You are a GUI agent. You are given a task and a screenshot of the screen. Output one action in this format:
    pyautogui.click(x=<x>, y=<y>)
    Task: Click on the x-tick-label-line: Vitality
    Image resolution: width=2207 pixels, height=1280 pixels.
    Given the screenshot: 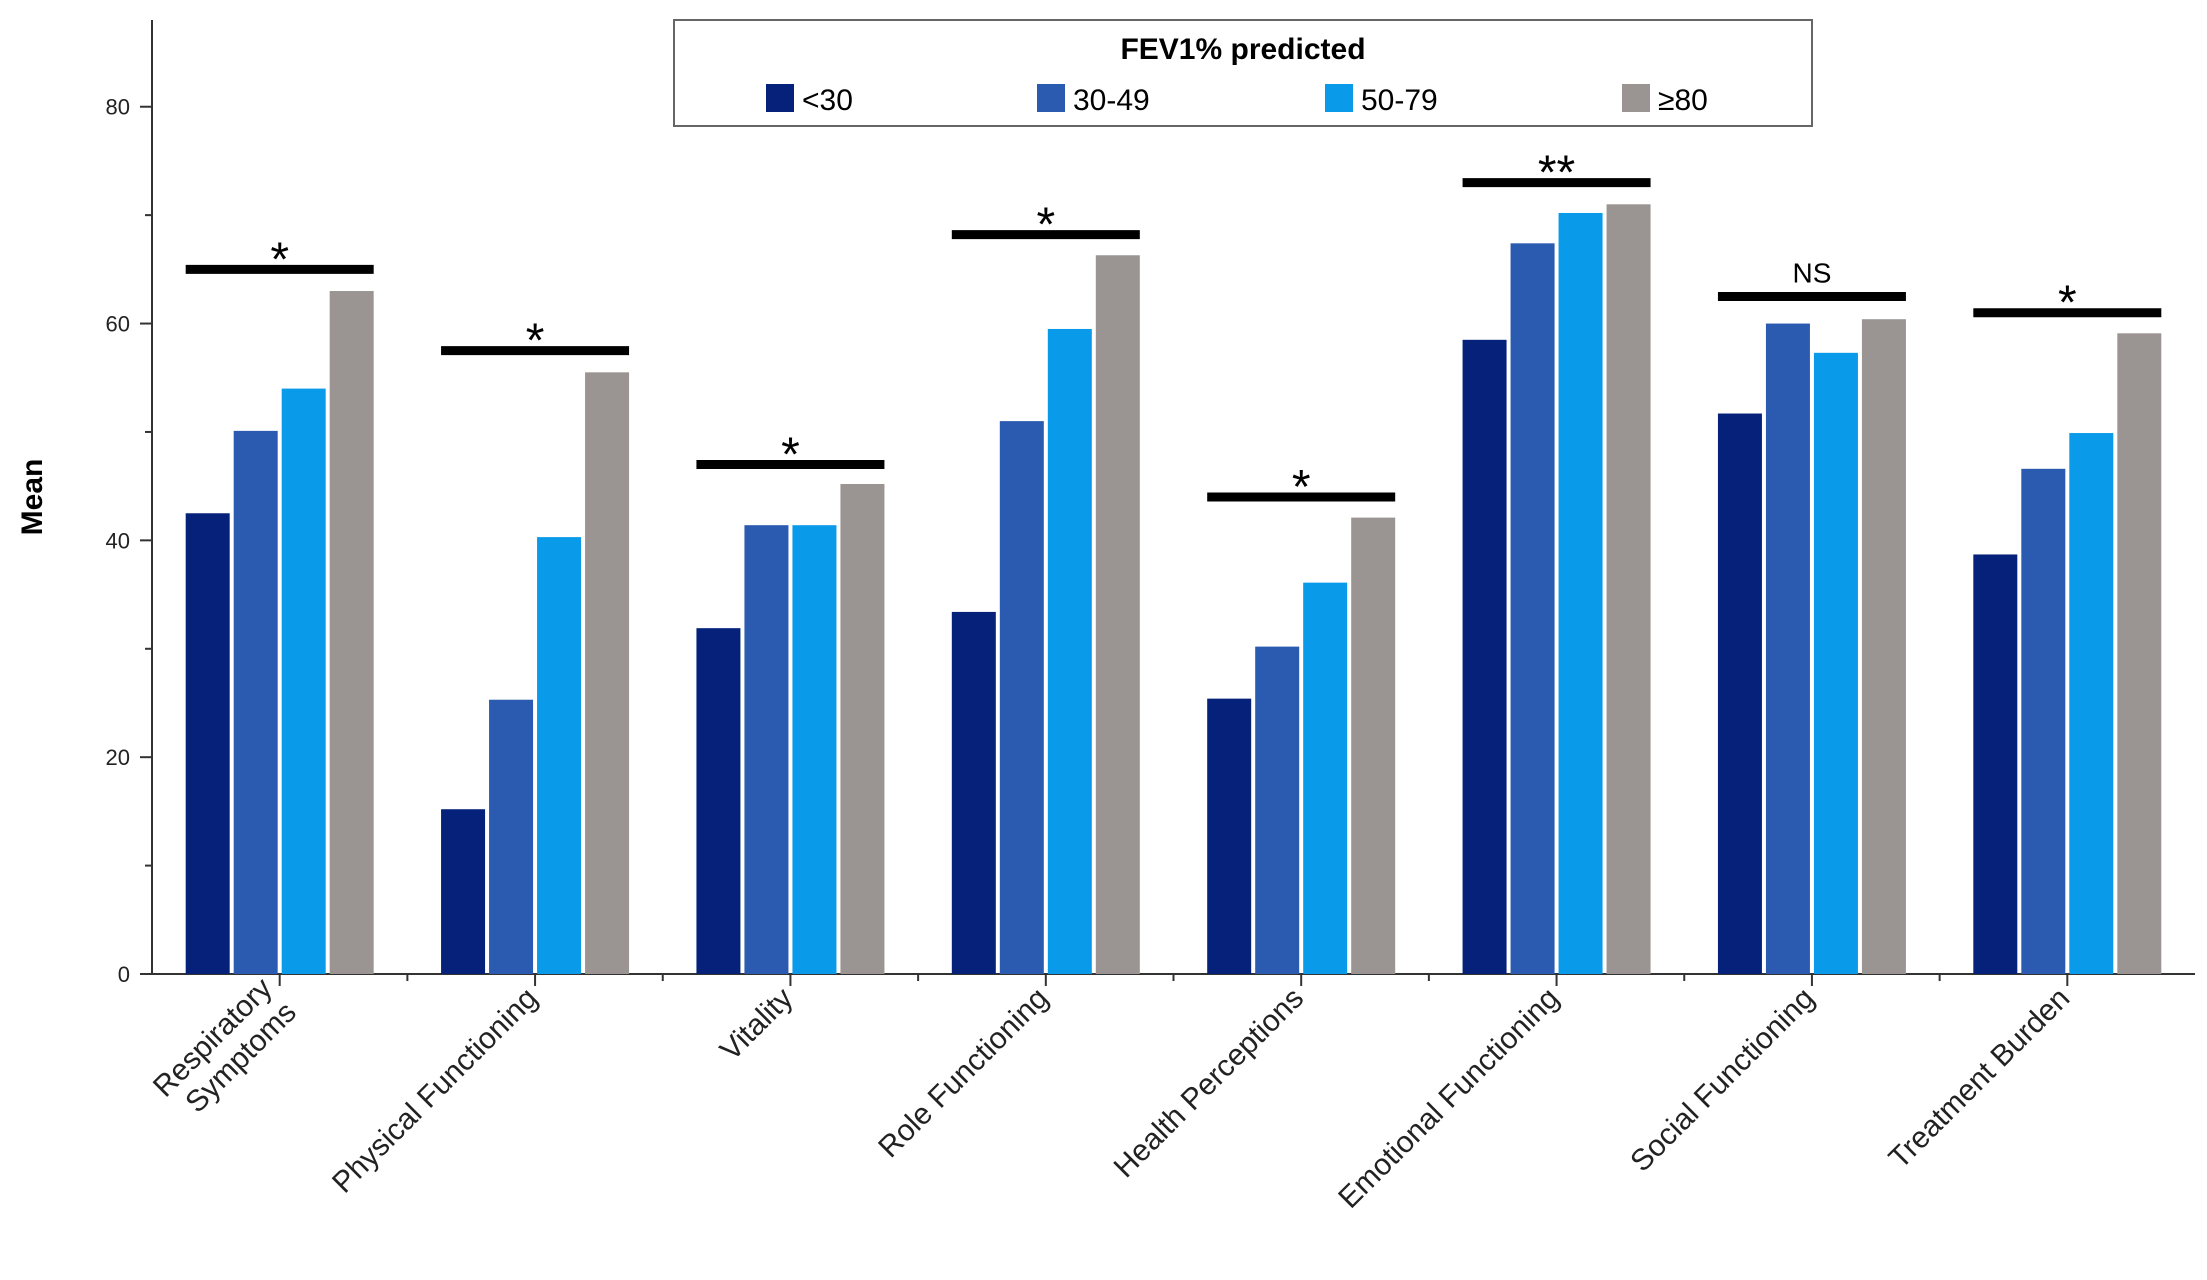 What is the action you would take?
    pyautogui.click(x=756, y=1024)
    